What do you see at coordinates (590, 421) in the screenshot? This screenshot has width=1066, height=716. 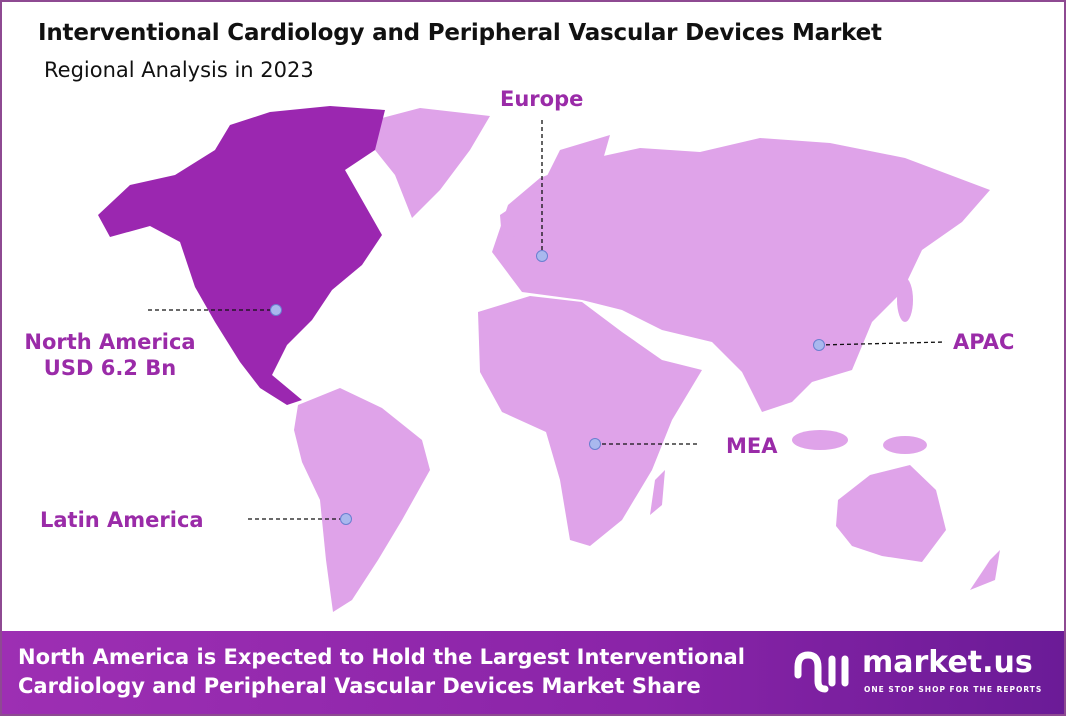 I see `africa` at bounding box center [590, 421].